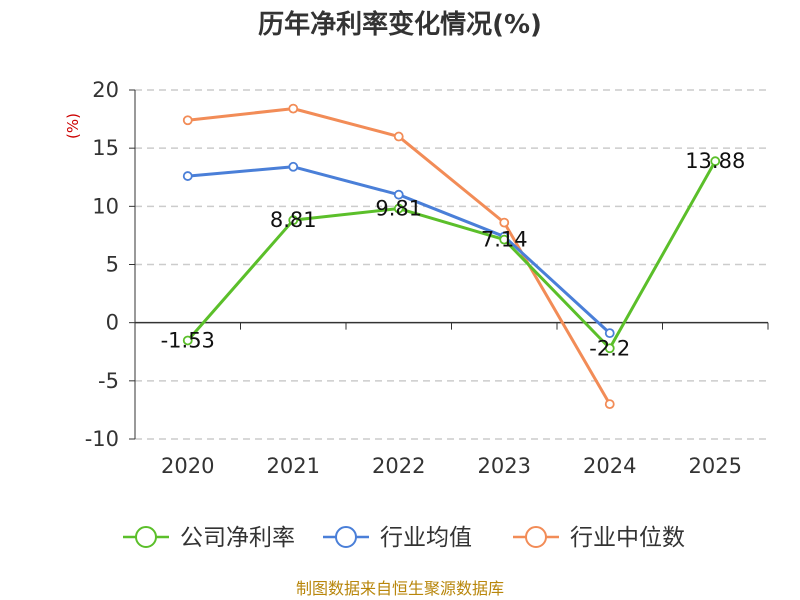 This screenshot has height=600, width=800. What do you see at coordinates (504, 466) in the screenshot?
I see `x-tick-label: 2023` at bounding box center [504, 466].